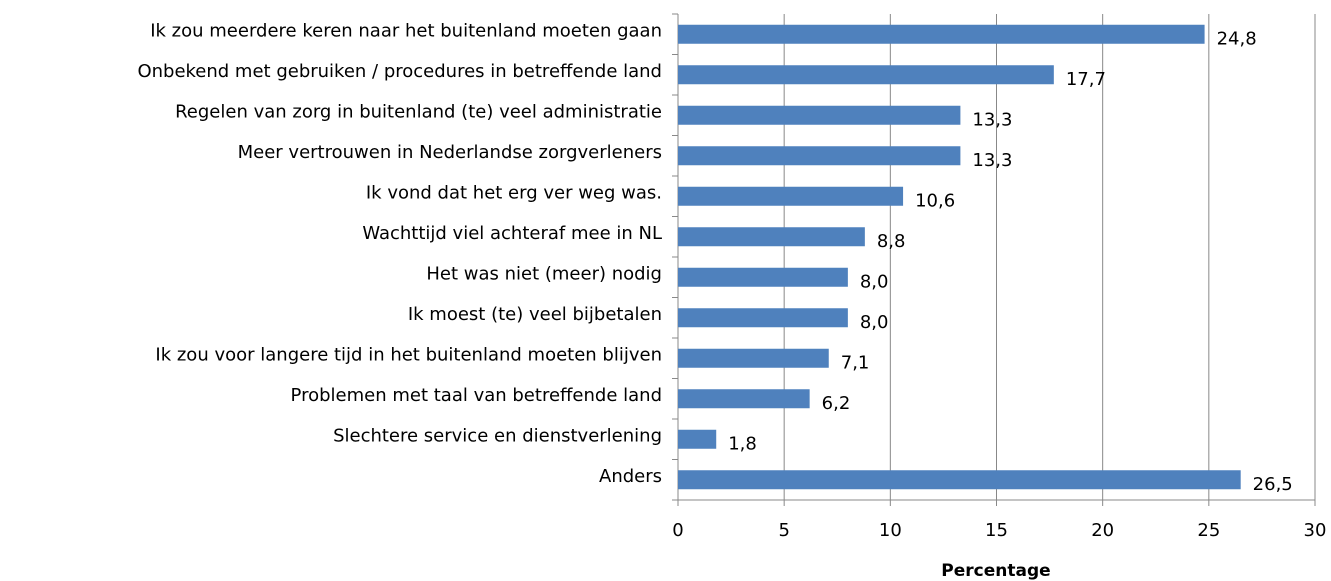 The image size is (1331, 581). I want to click on y-tick-label: Het was niet (meer) nodig, so click(544, 273).